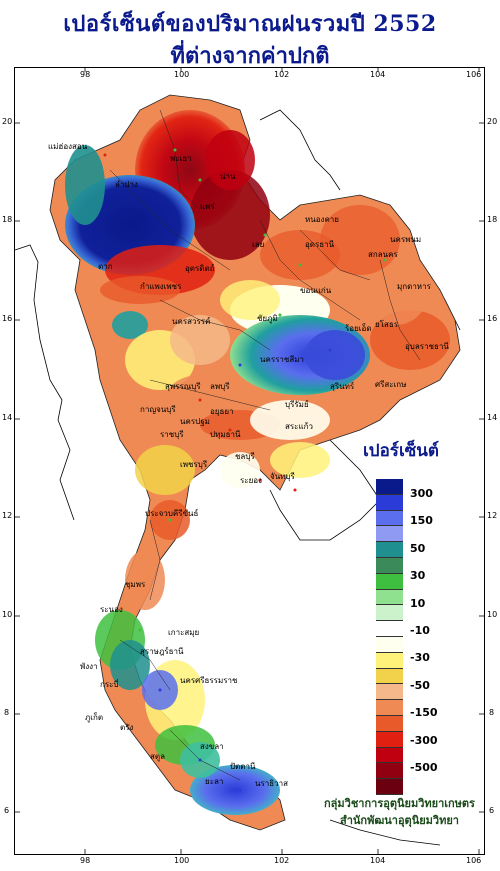 The height and width of the screenshot is (871, 500). Describe the element at coordinates (7, 318) in the screenshot. I see `axis-left-label: 16` at that location.